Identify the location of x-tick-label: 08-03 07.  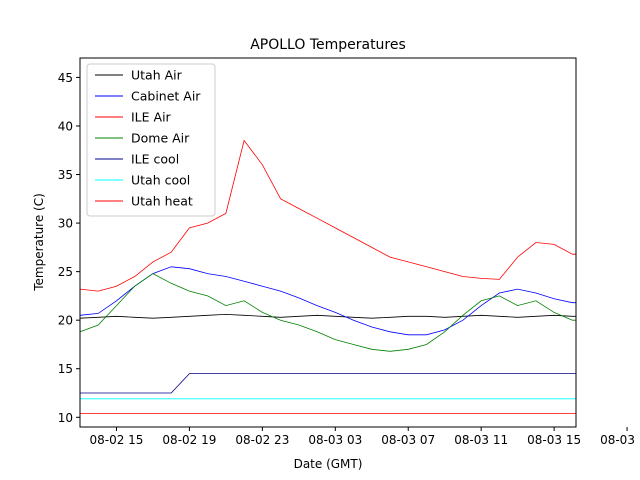
(408, 440).